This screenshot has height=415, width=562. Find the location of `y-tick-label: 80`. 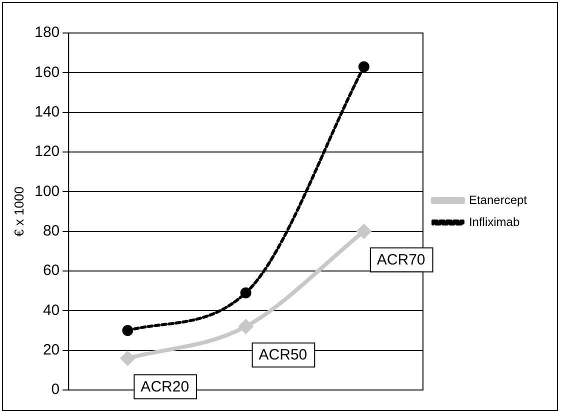

y-tick-label: 80 is located at coordinates (51, 231).